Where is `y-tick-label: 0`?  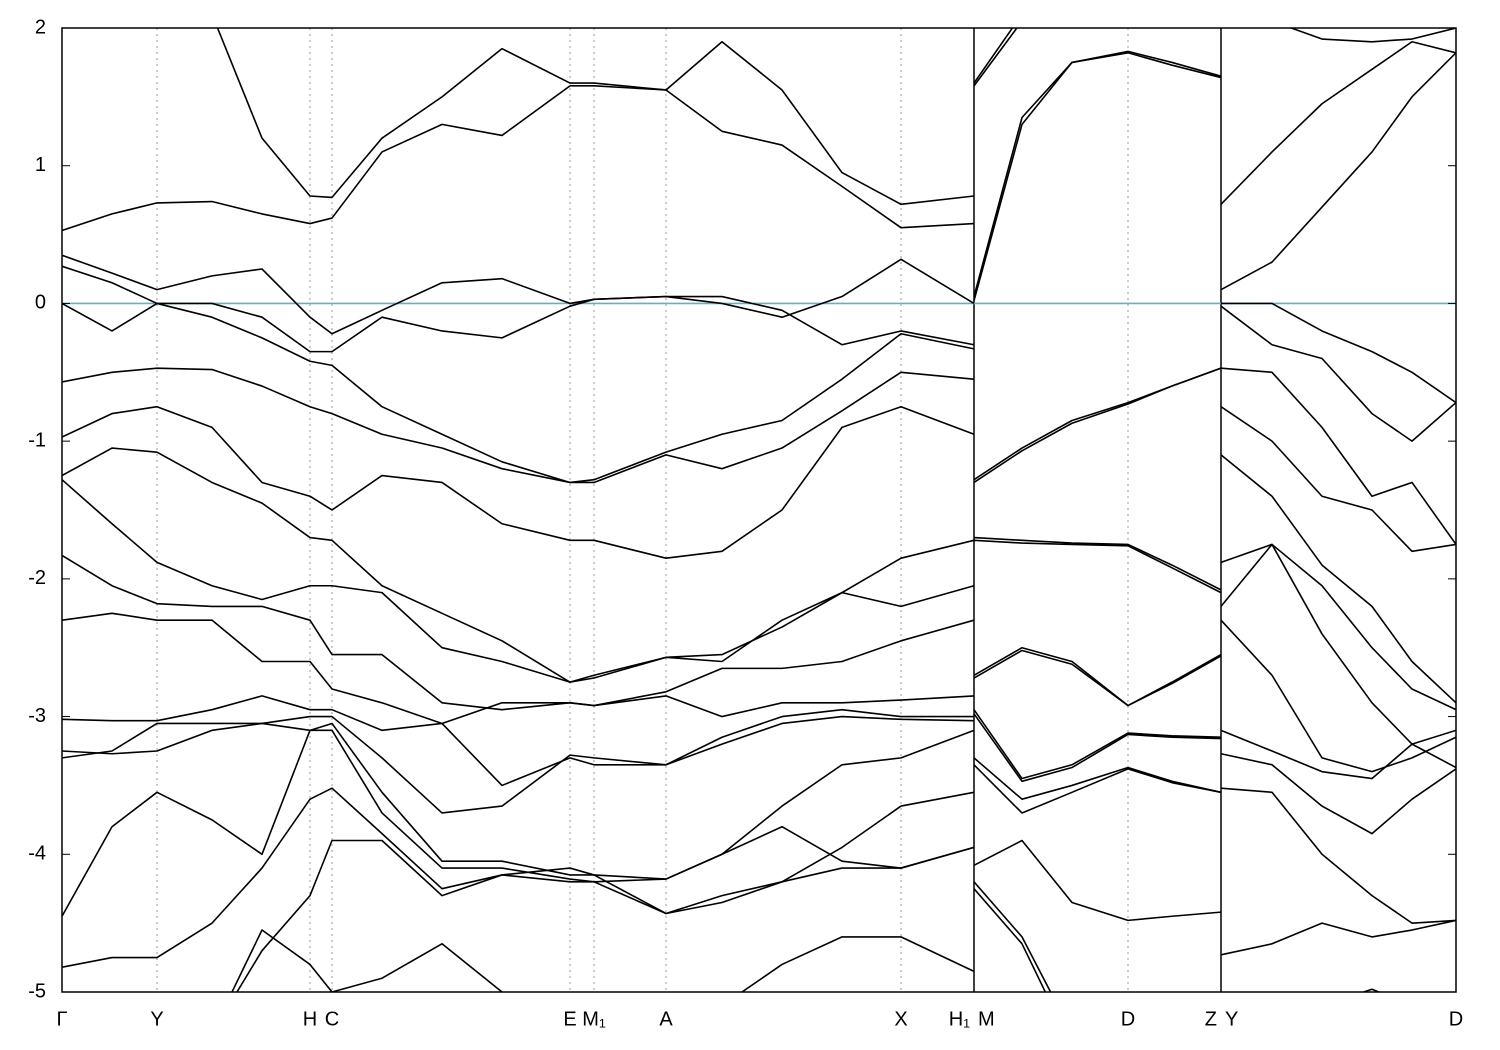
y-tick-label: 0 is located at coordinates (40, 303).